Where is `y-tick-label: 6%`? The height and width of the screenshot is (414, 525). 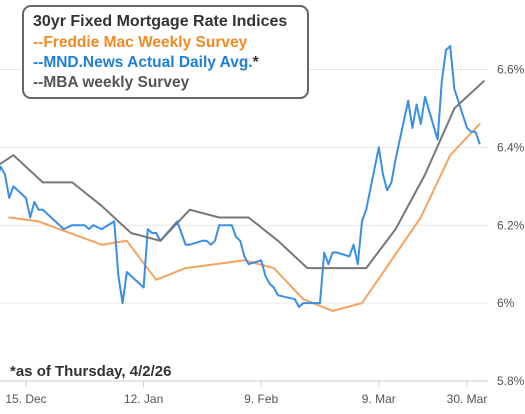
y-tick-label: 6% is located at coordinates (506, 303).